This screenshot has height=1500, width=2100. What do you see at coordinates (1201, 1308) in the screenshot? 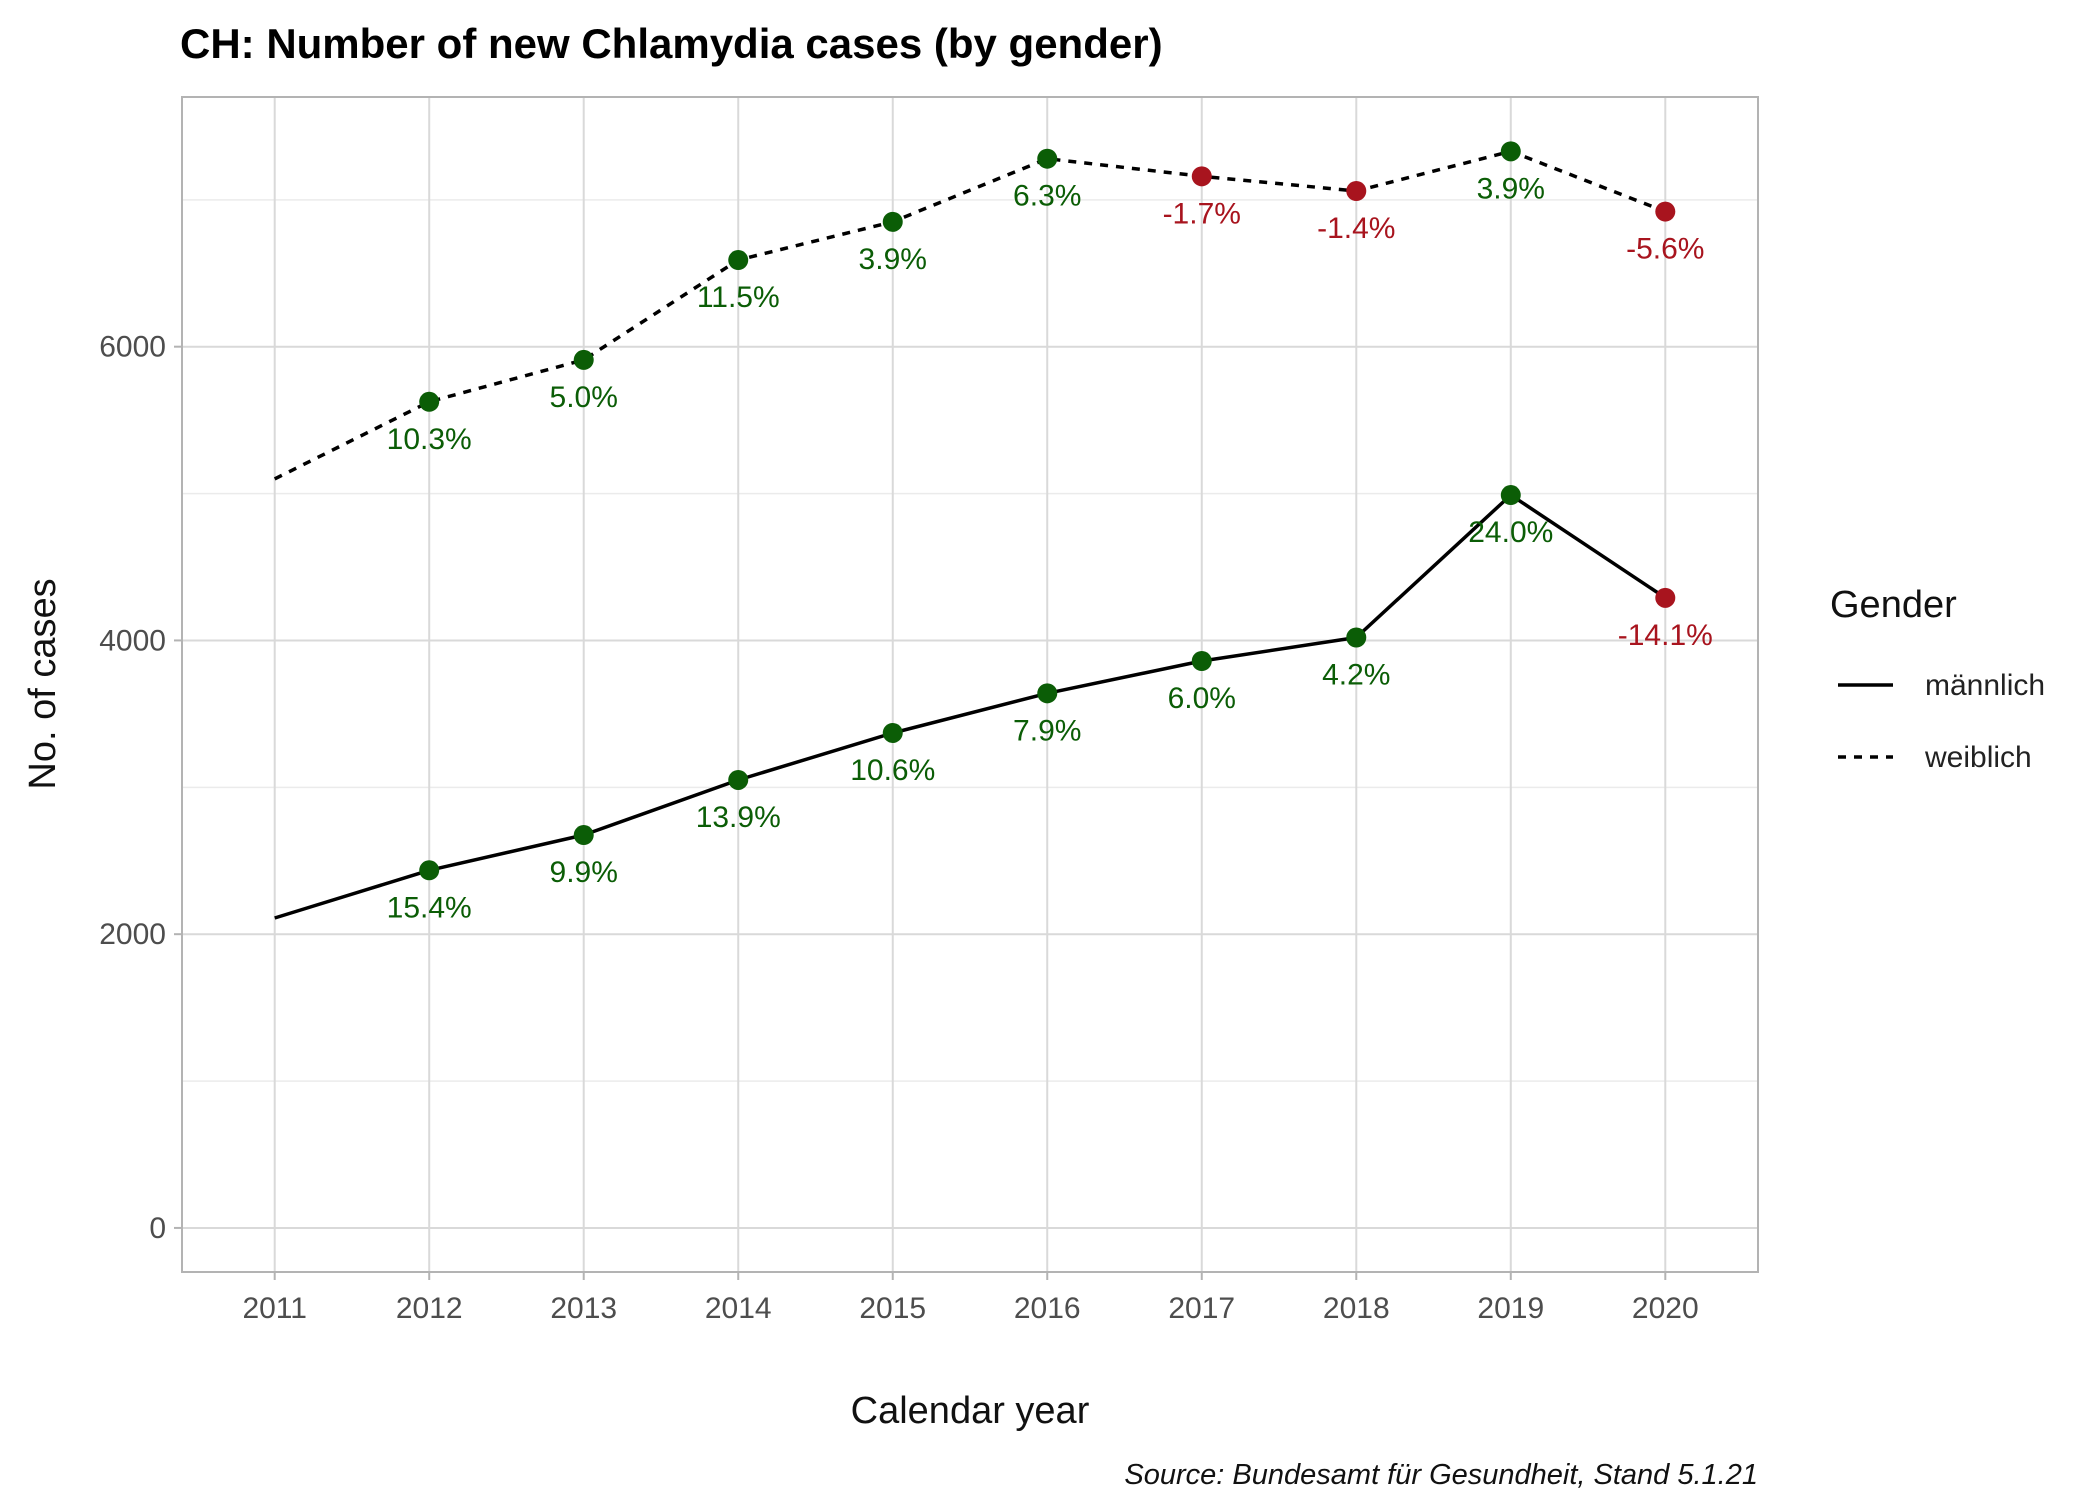
I see `x-tick-label: 2017` at bounding box center [1201, 1308].